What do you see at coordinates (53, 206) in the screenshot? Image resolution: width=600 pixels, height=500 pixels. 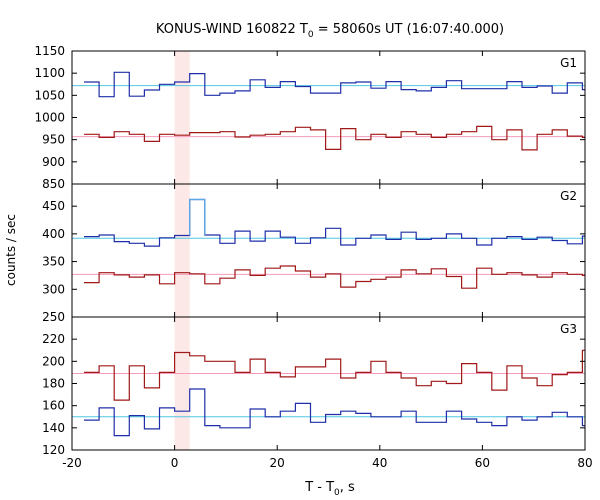 I see `y-tick-label: 450` at bounding box center [53, 206].